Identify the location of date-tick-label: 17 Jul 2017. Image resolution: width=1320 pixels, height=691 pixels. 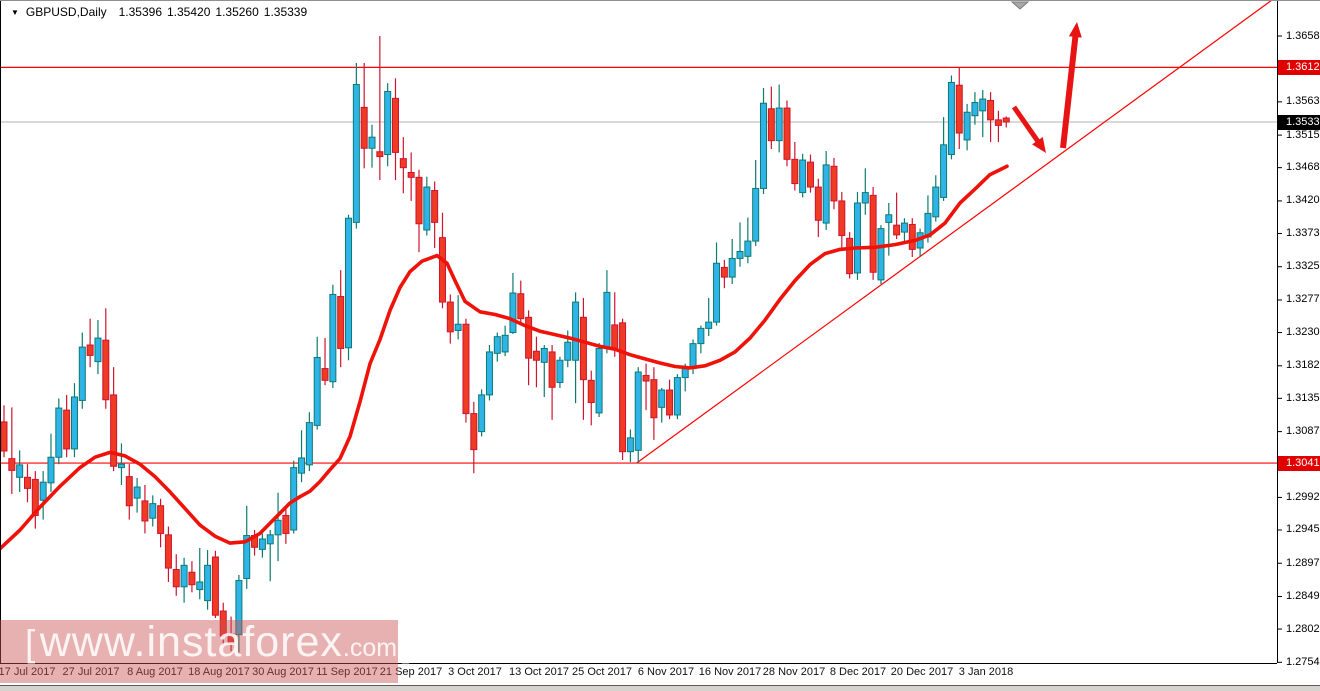
(28, 672).